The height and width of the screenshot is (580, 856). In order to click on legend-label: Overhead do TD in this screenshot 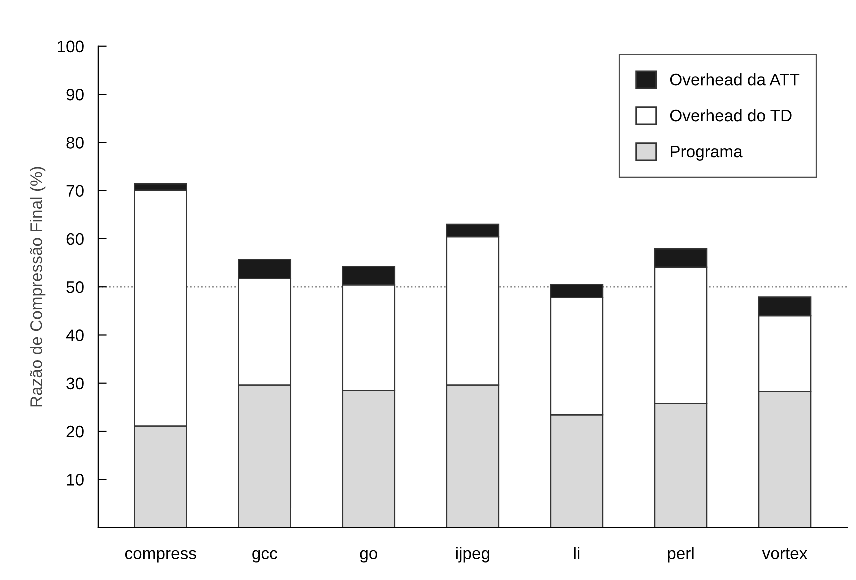, I will do `click(731, 115)`.